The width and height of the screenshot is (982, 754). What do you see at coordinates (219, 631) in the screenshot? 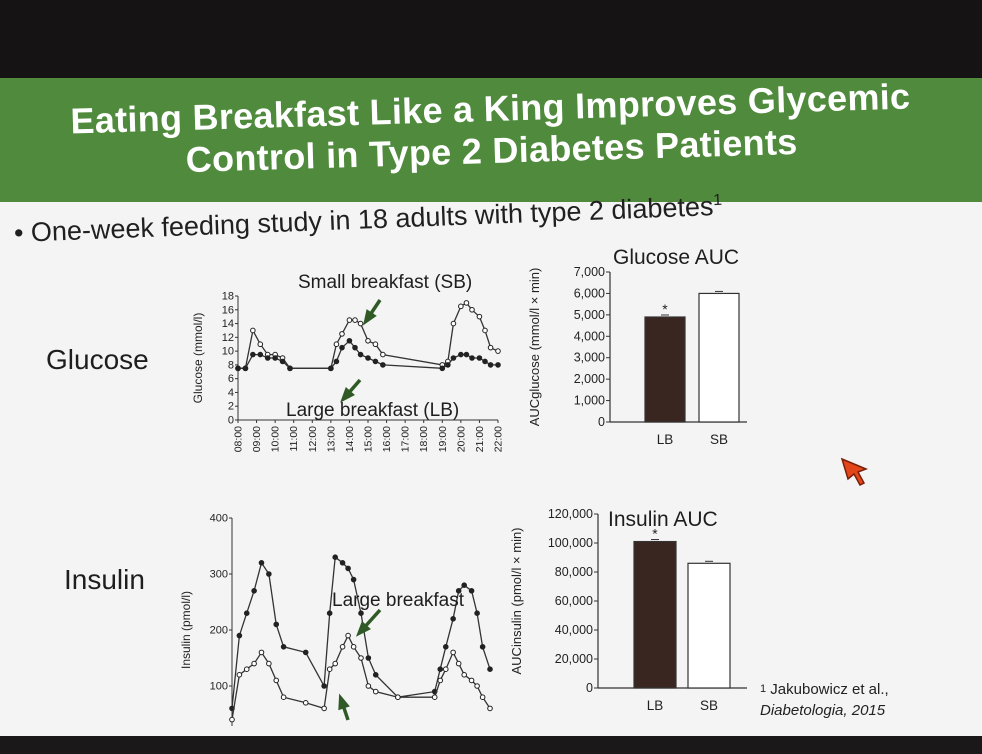
I see `insulin-time-course-y-tick-label: 200` at bounding box center [219, 631].